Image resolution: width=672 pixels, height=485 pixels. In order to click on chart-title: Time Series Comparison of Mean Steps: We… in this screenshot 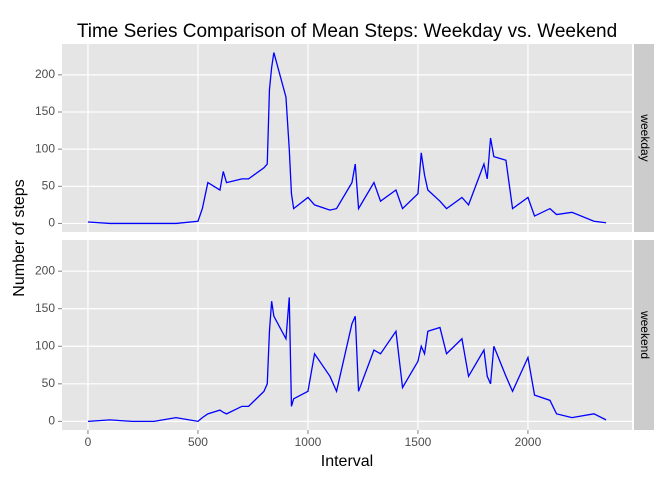, I will do `click(347, 31)`.